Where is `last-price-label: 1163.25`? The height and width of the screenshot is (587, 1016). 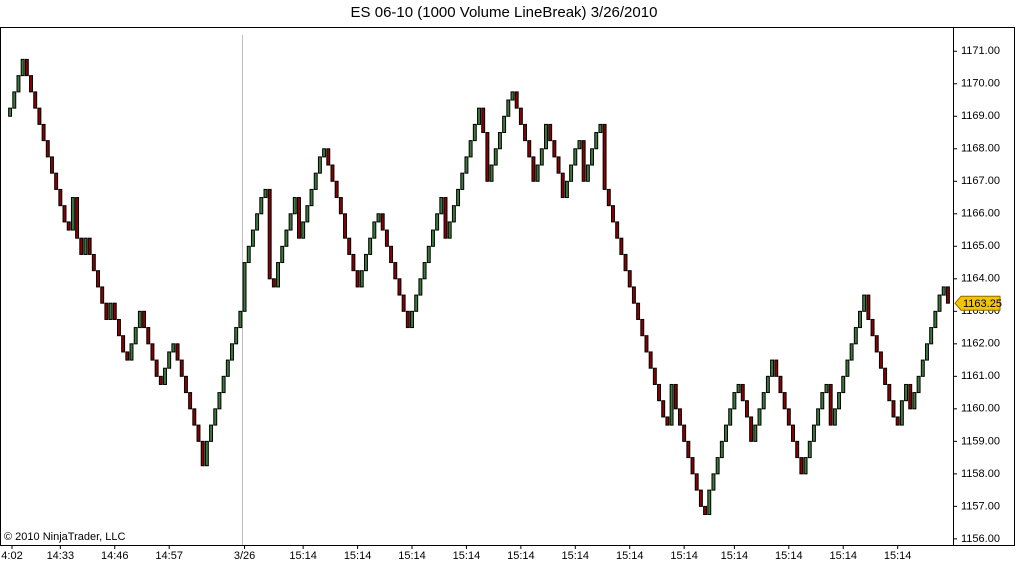
last-price-label: 1163.25 is located at coordinates (982, 304).